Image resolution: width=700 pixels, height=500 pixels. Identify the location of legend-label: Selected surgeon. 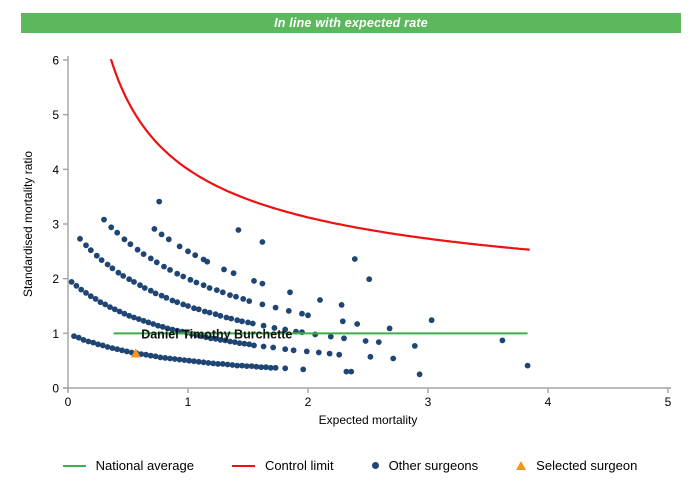
(587, 465).